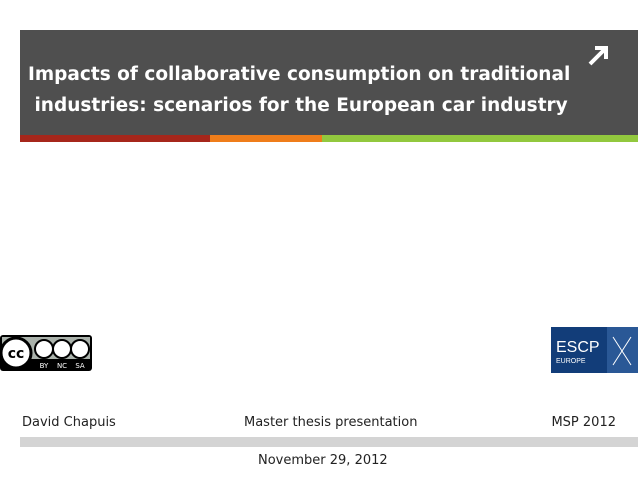 This screenshot has width=638, height=479. I want to click on badge-label: BY, so click(44, 366).